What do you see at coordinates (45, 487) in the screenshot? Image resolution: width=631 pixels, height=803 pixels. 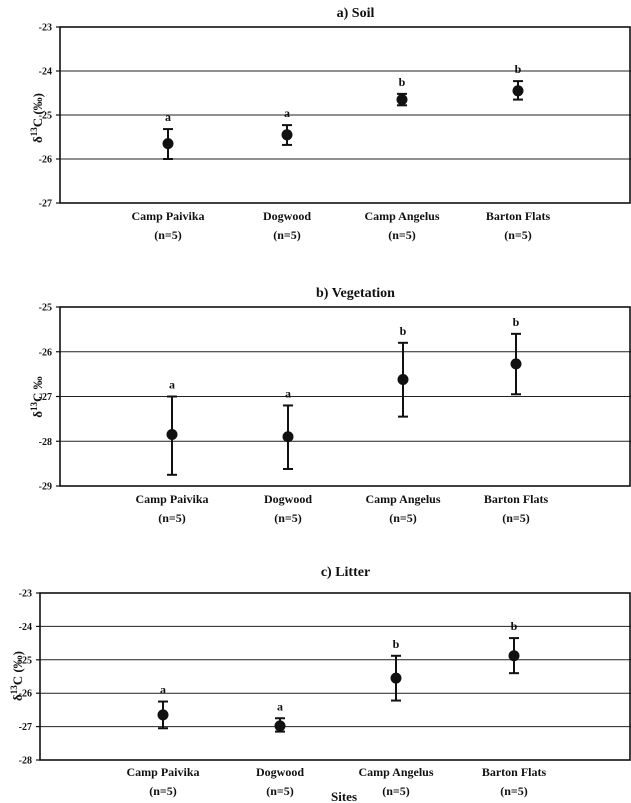 I see `y-tick-label: -29` at bounding box center [45, 487].